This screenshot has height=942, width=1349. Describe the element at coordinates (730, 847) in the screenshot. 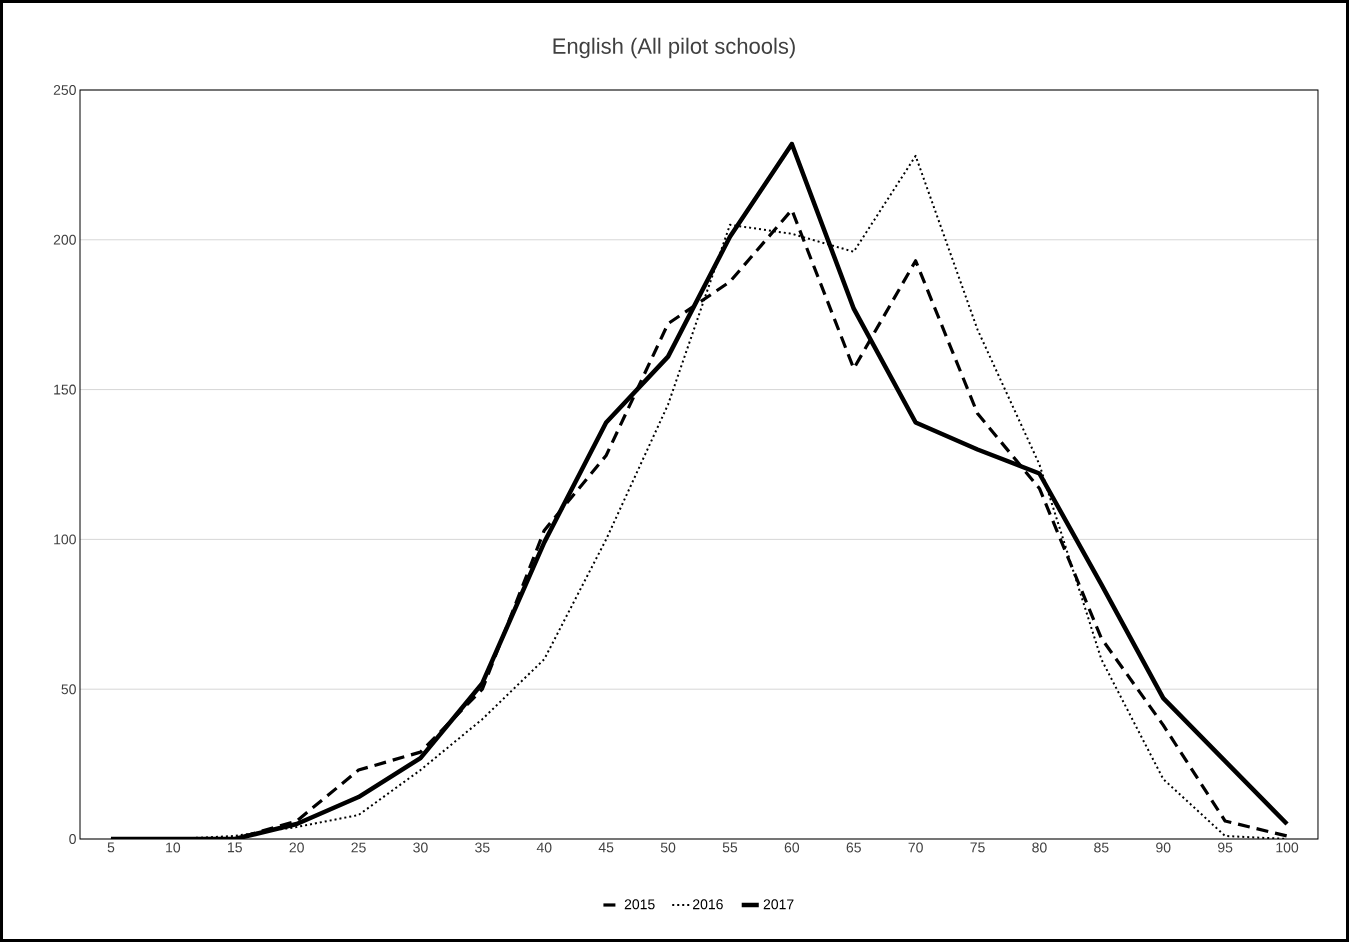

I see `x-tick-label: 55` at that location.